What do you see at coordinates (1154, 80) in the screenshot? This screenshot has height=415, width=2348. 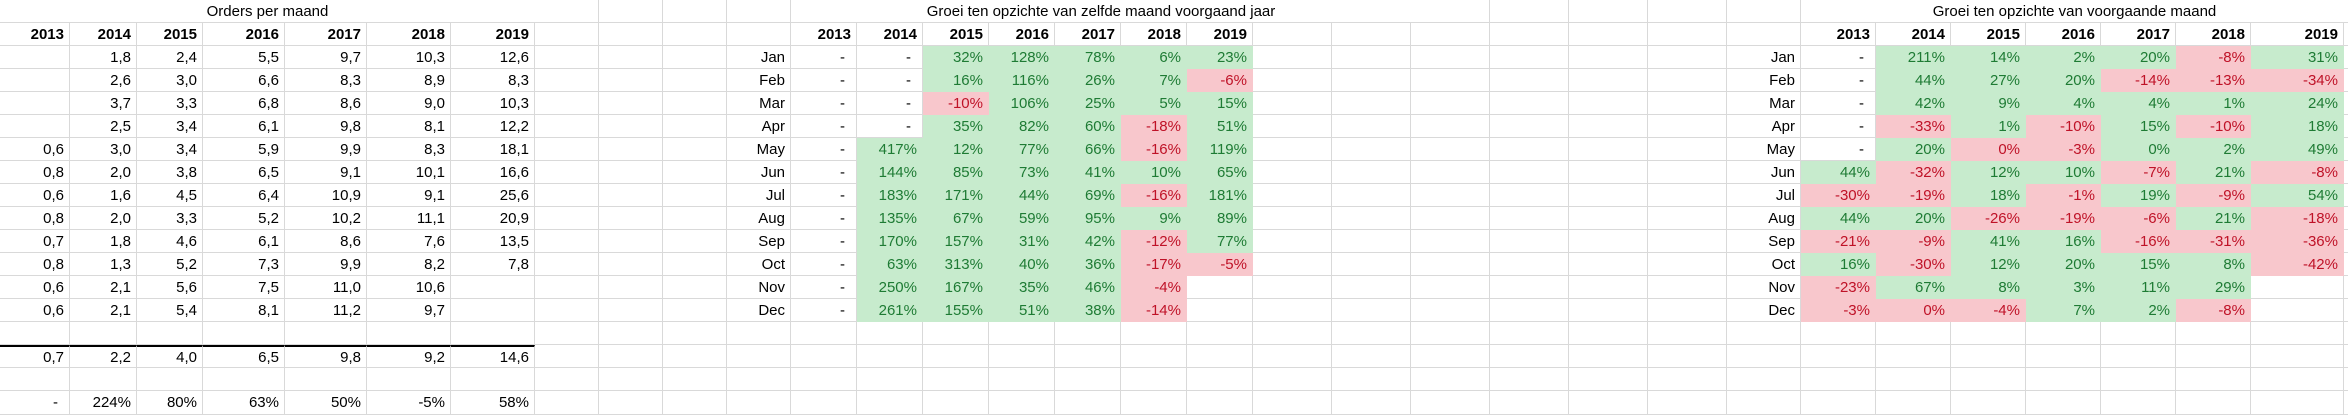 I see `cell-yoy-2018-Feb: 7%` at bounding box center [1154, 80].